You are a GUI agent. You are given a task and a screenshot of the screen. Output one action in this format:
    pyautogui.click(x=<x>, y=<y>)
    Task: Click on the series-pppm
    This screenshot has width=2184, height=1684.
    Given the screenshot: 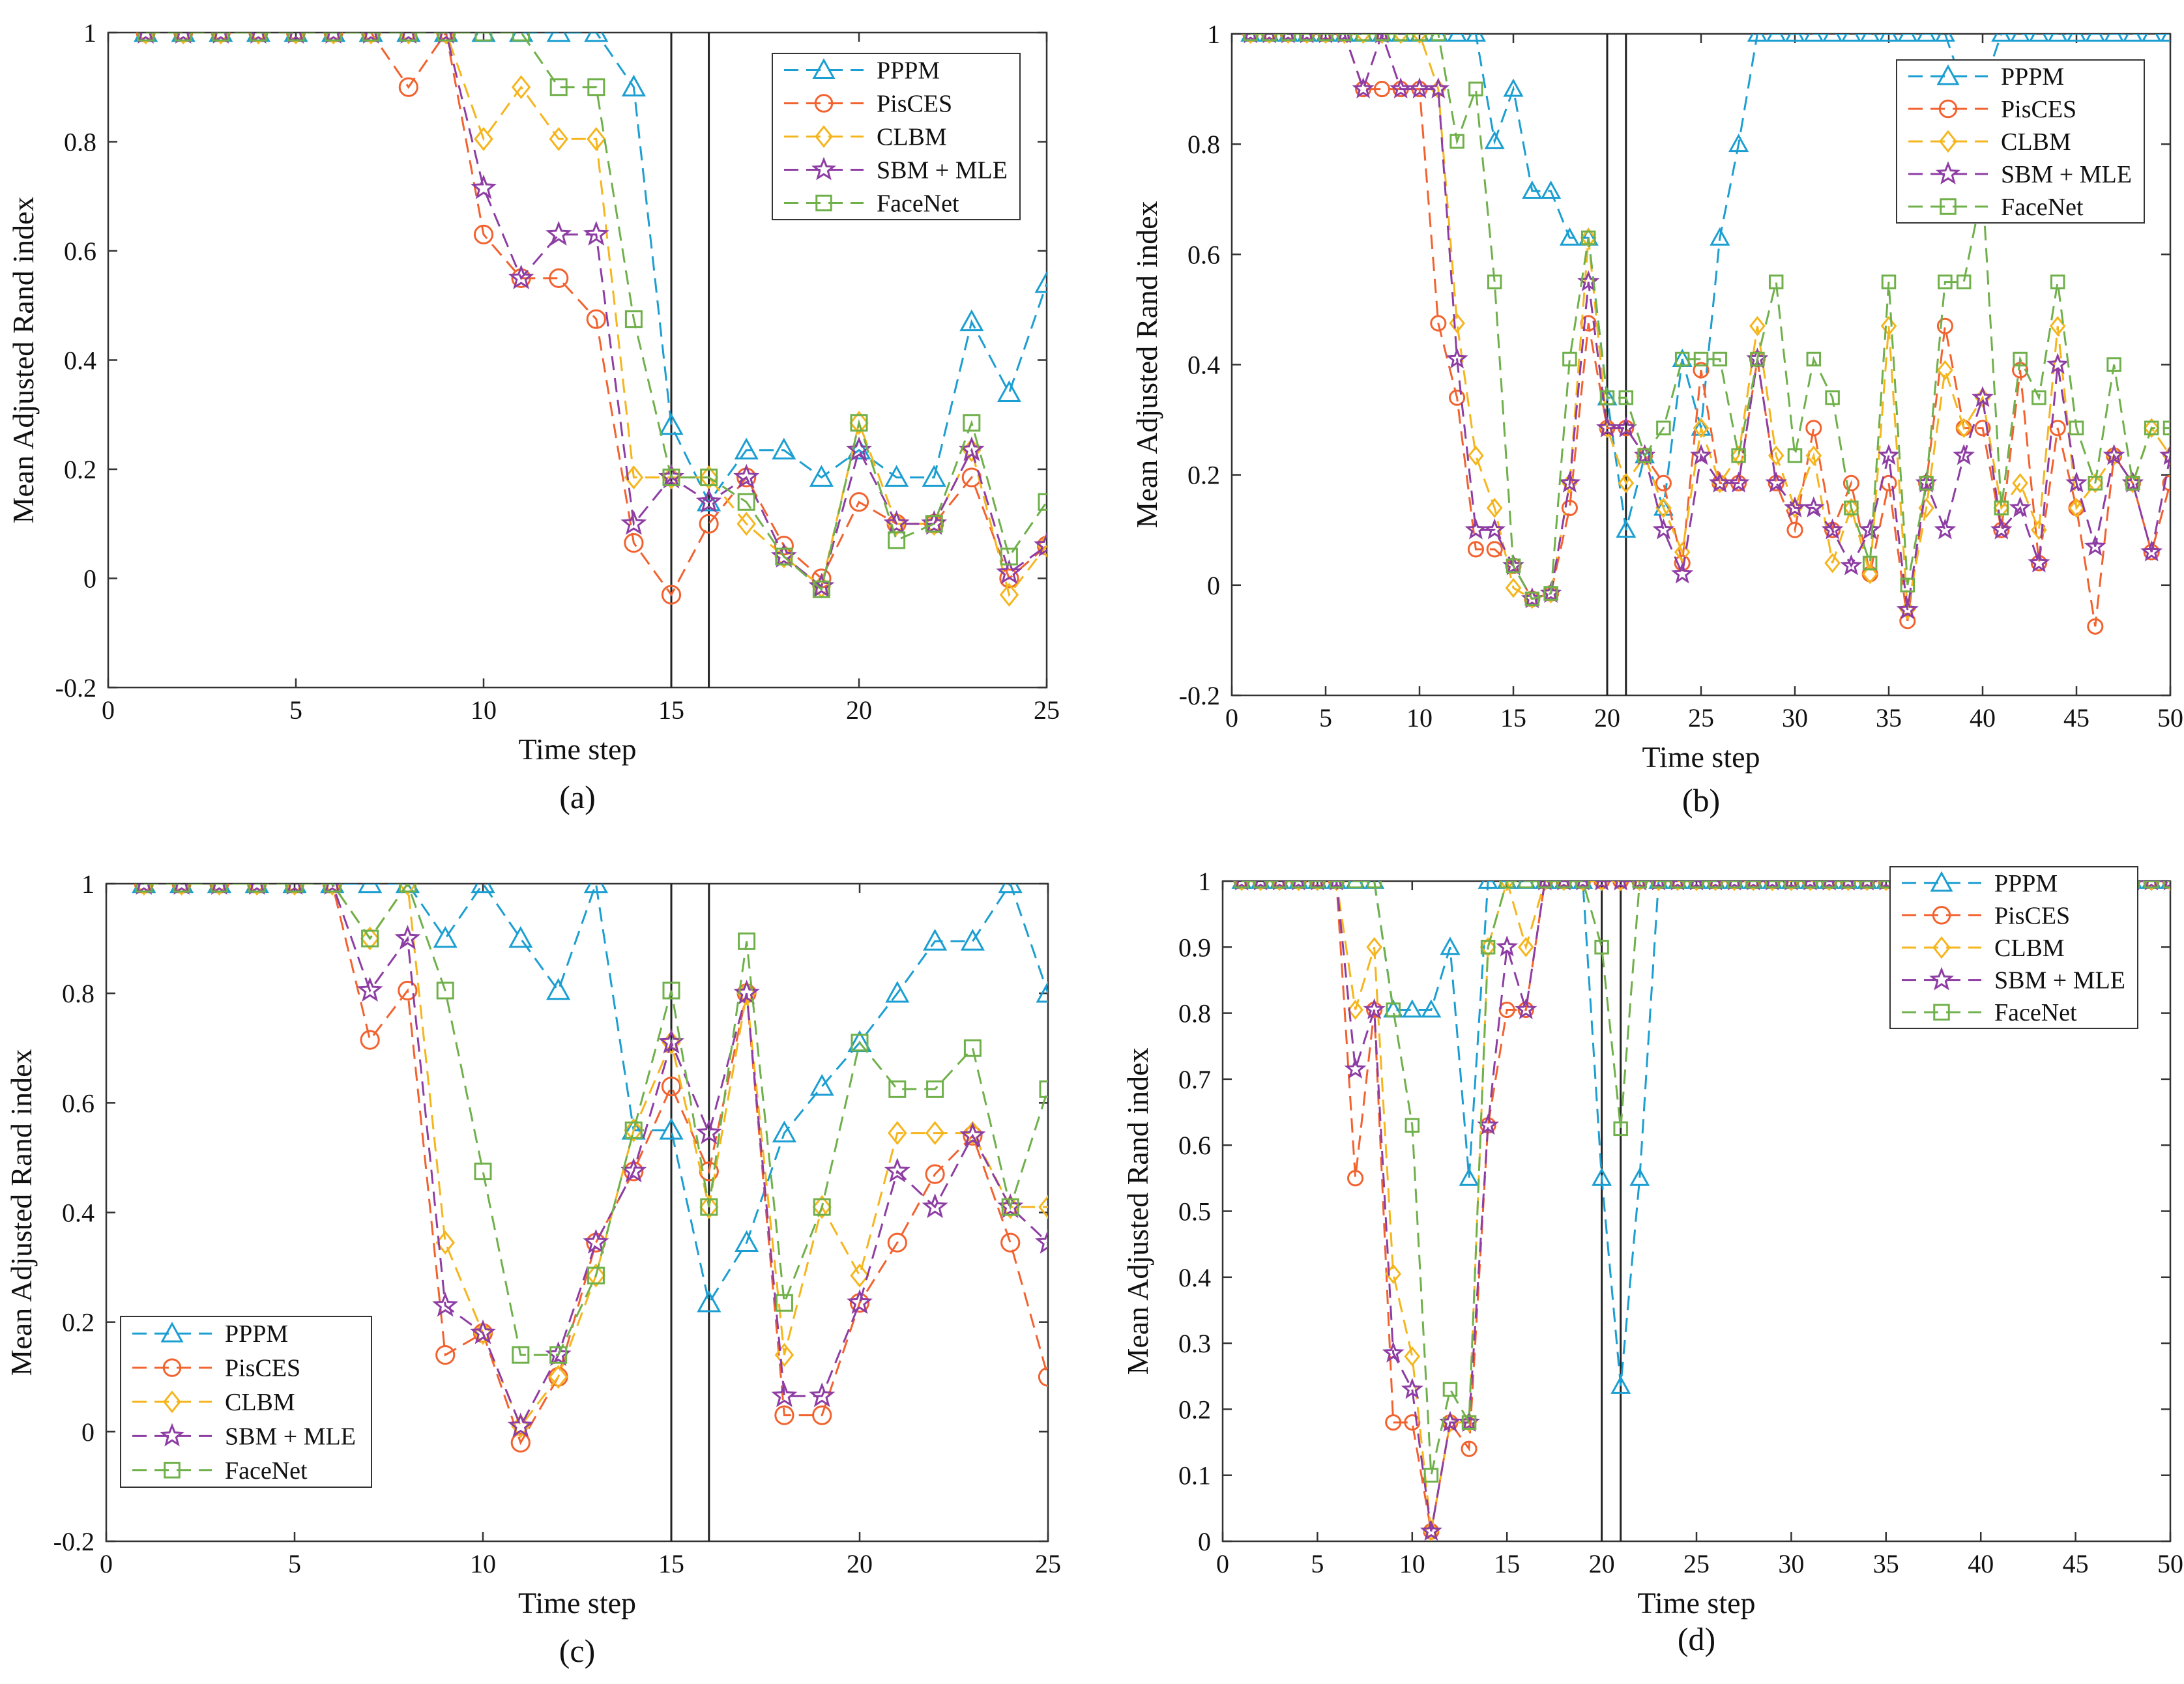 What is the action you would take?
    pyautogui.click(x=590, y=1098)
    